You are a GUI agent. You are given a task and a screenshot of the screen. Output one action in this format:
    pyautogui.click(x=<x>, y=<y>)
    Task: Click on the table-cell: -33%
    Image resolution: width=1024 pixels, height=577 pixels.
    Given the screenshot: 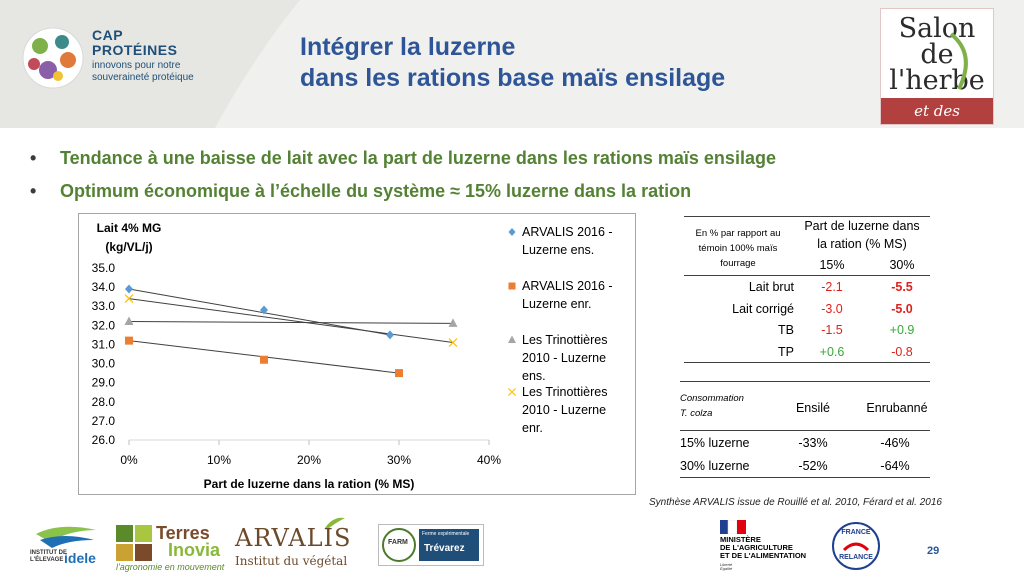 What is the action you would take?
    pyautogui.click(x=813, y=443)
    